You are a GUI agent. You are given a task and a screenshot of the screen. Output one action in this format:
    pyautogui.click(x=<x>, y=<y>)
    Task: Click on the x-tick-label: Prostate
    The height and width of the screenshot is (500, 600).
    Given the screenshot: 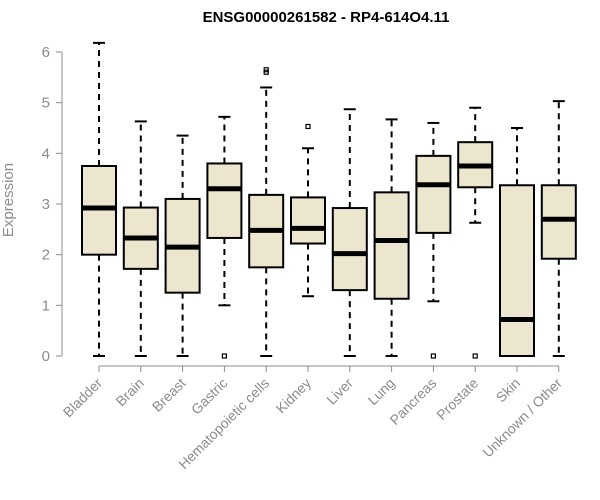 What is the action you would take?
    pyautogui.click(x=457, y=399)
    